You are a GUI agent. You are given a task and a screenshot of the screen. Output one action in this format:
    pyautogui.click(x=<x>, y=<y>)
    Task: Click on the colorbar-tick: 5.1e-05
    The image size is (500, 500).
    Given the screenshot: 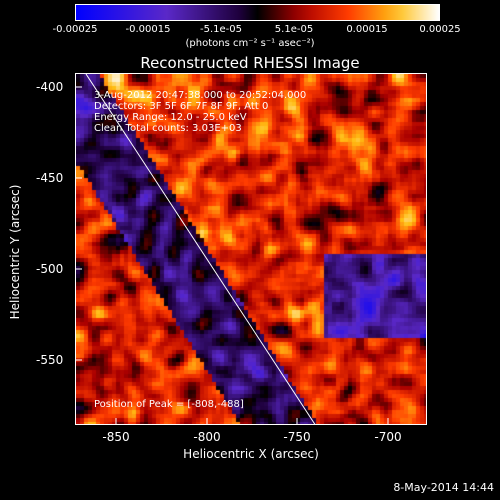 What is the action you would take?
    pyautogui.click(x=294, y=29)
    